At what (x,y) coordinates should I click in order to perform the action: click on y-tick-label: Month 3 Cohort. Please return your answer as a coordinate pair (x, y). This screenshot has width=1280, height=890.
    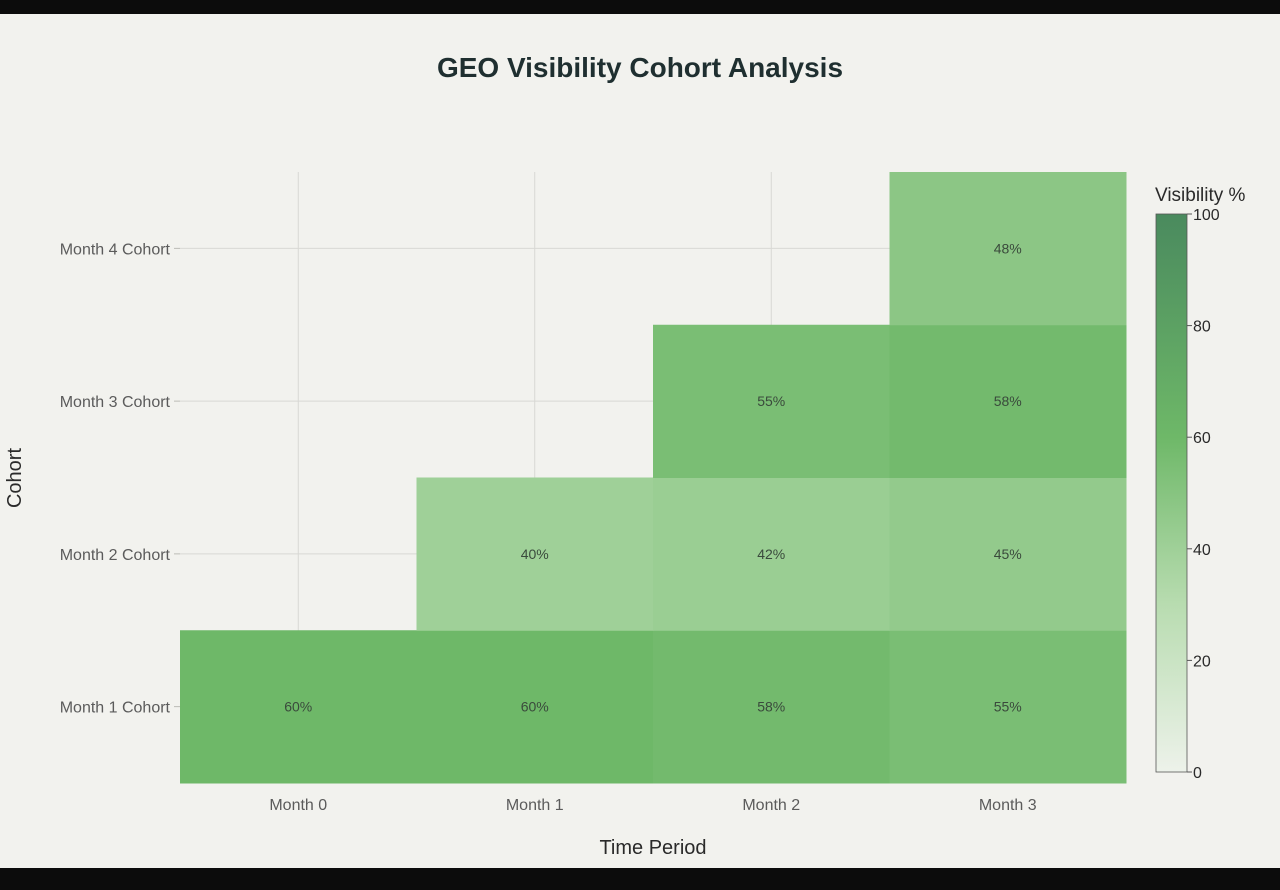
    Looking at the image, I should click on (115, 402).